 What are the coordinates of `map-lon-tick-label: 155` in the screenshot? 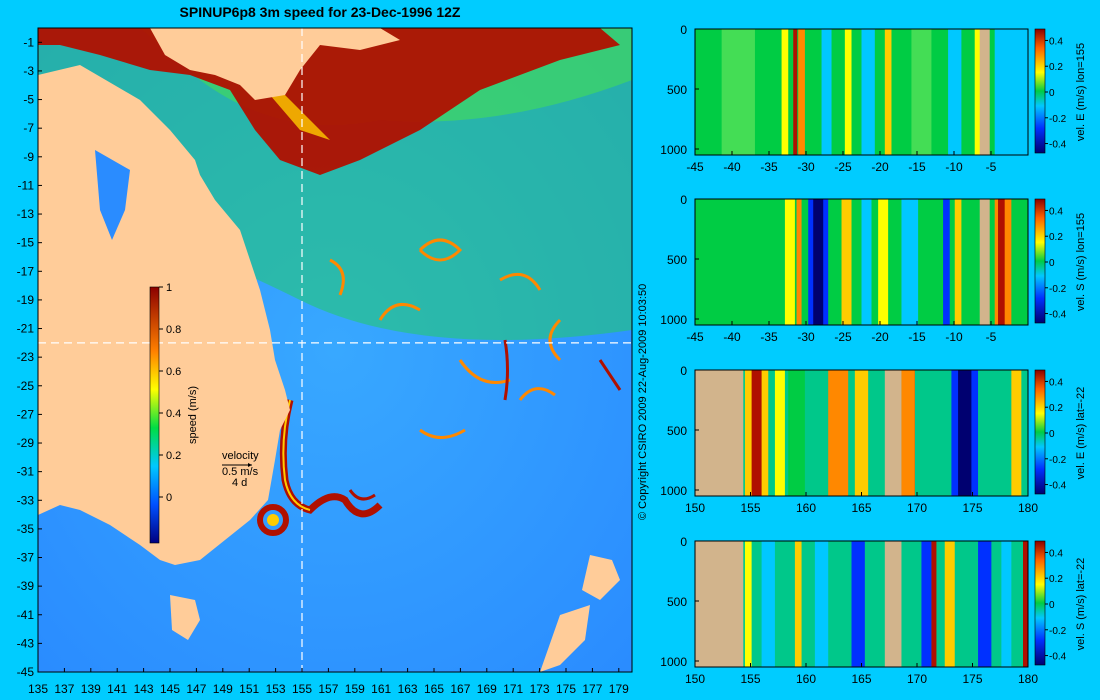 It's located at (302, 689).